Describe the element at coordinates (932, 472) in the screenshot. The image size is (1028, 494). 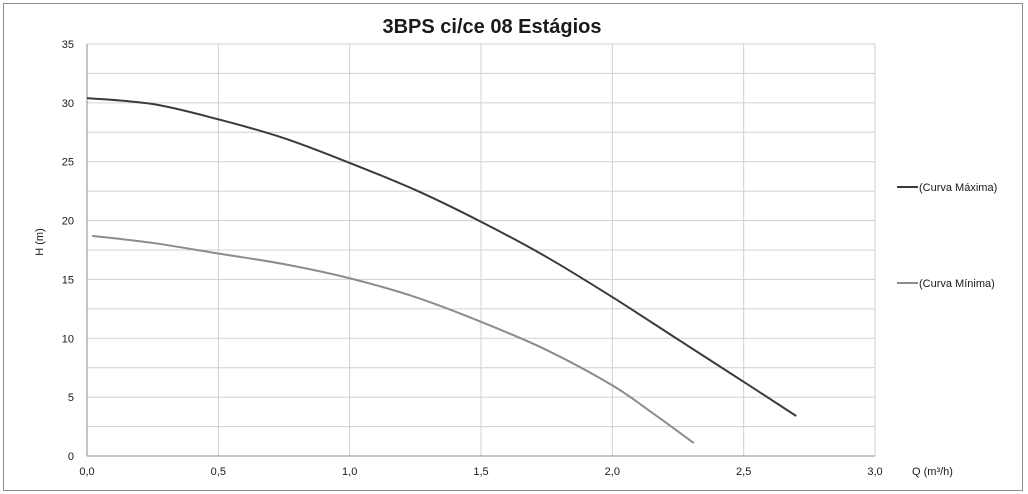
I see `x-axis-label: Q (m³/h)` at that location.